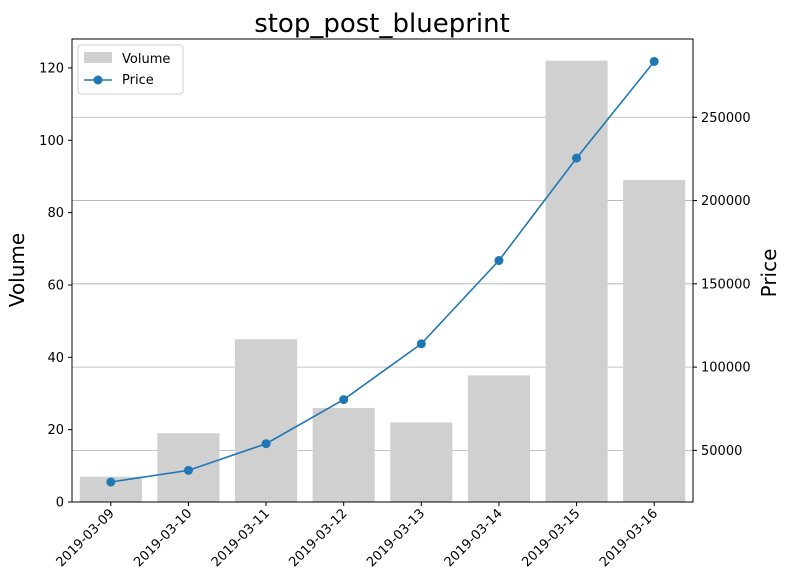 Image resolution: width=789 pixels, height=588 pixels. Describe the element at coordinates (98, 80) in the screenshot. I see `legend-price-marker` at that location.